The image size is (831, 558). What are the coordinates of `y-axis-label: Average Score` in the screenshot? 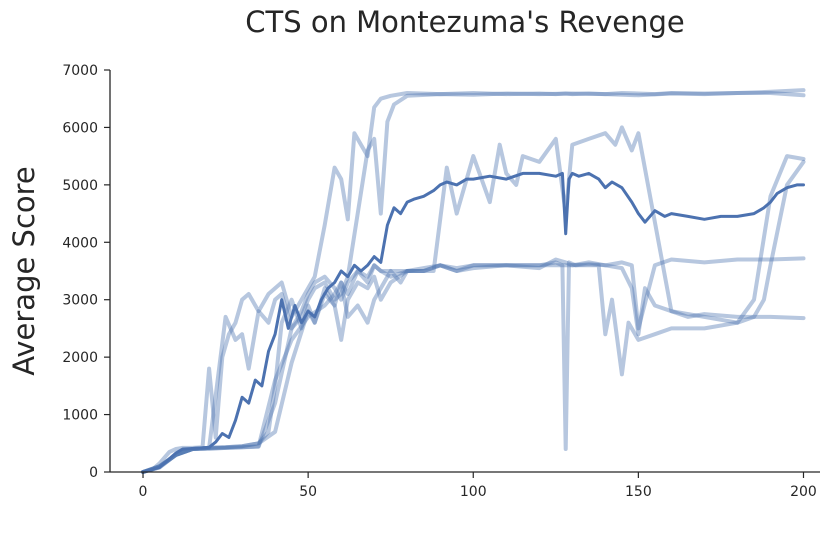 It's located at (24, 271).